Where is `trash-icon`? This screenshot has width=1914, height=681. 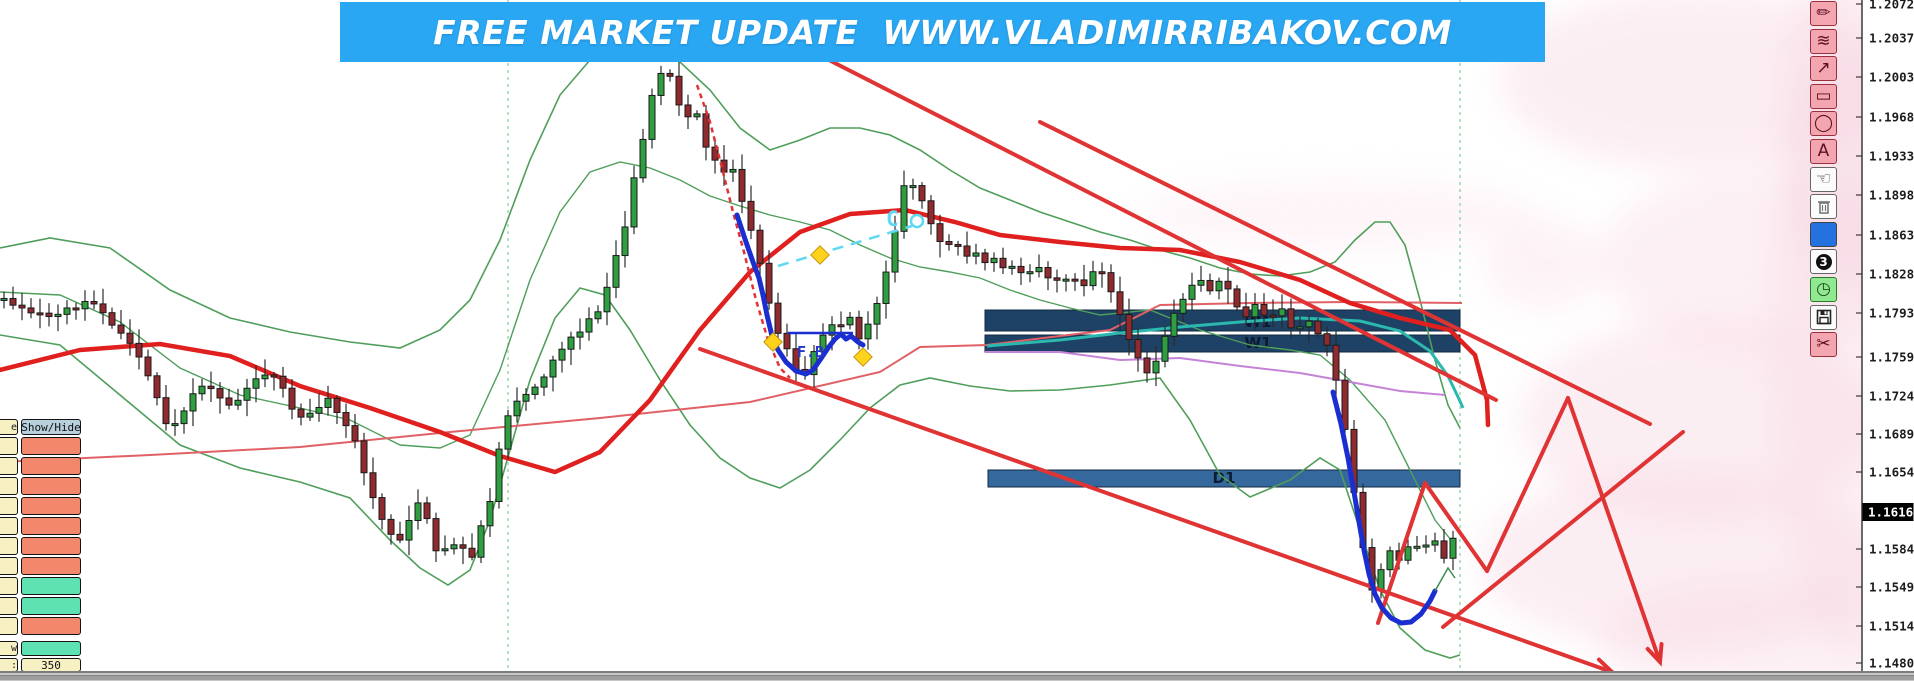 trash-icon is located at coordinates (1823, 207).